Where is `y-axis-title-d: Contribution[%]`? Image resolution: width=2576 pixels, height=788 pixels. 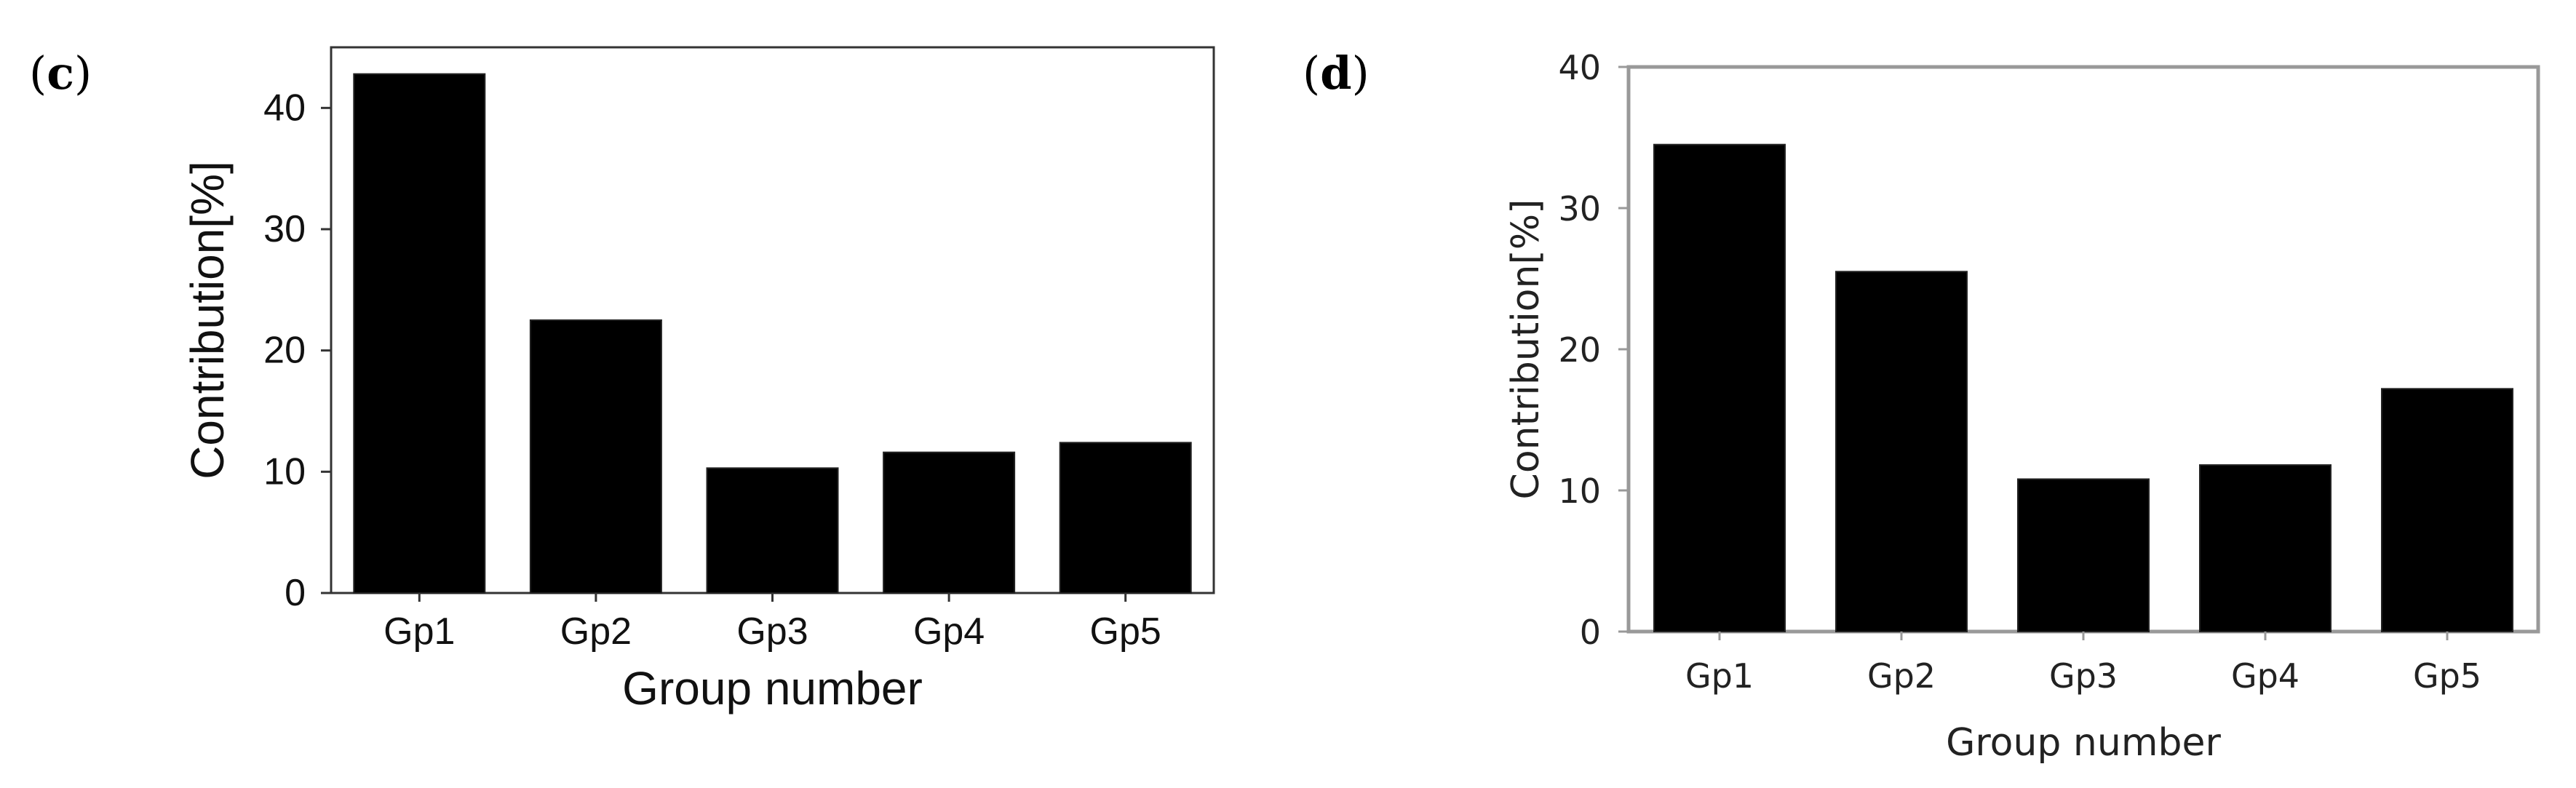
y-axis-title-d: Contribution[%] is located at coordinates (1526, 350).